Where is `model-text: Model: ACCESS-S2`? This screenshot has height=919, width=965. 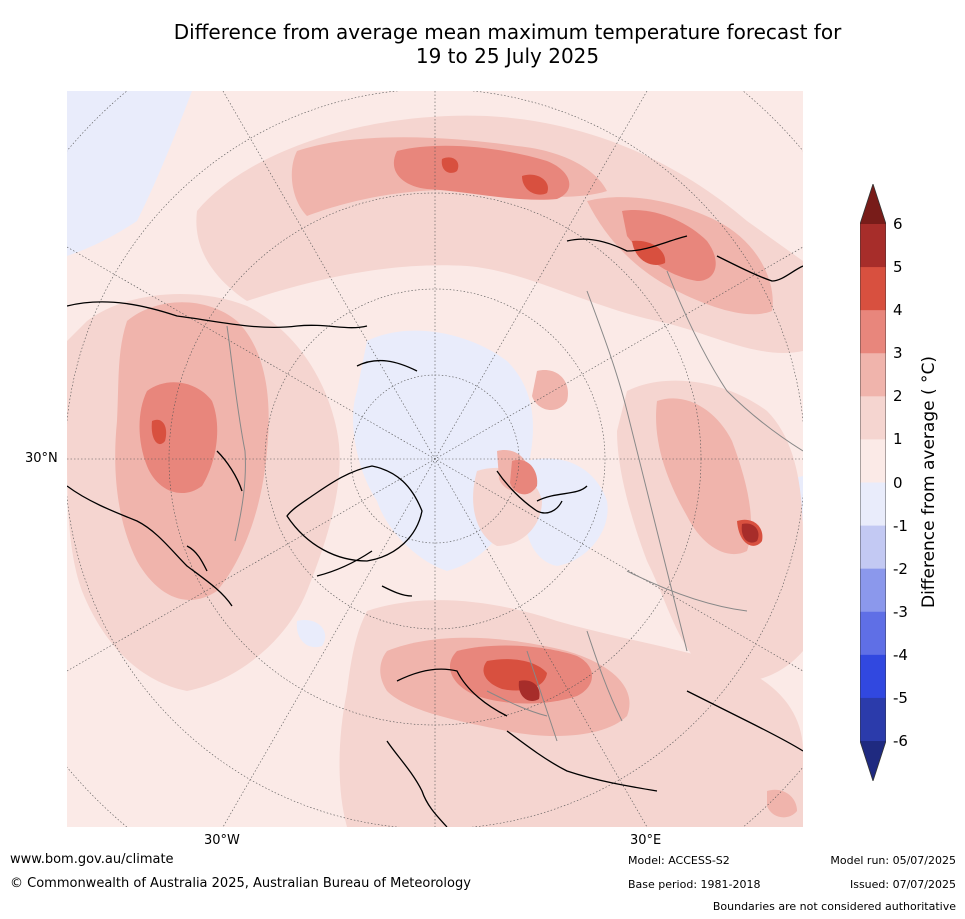
model-text: Model: ACCESS-S2 is located at coordinates (679, 860).